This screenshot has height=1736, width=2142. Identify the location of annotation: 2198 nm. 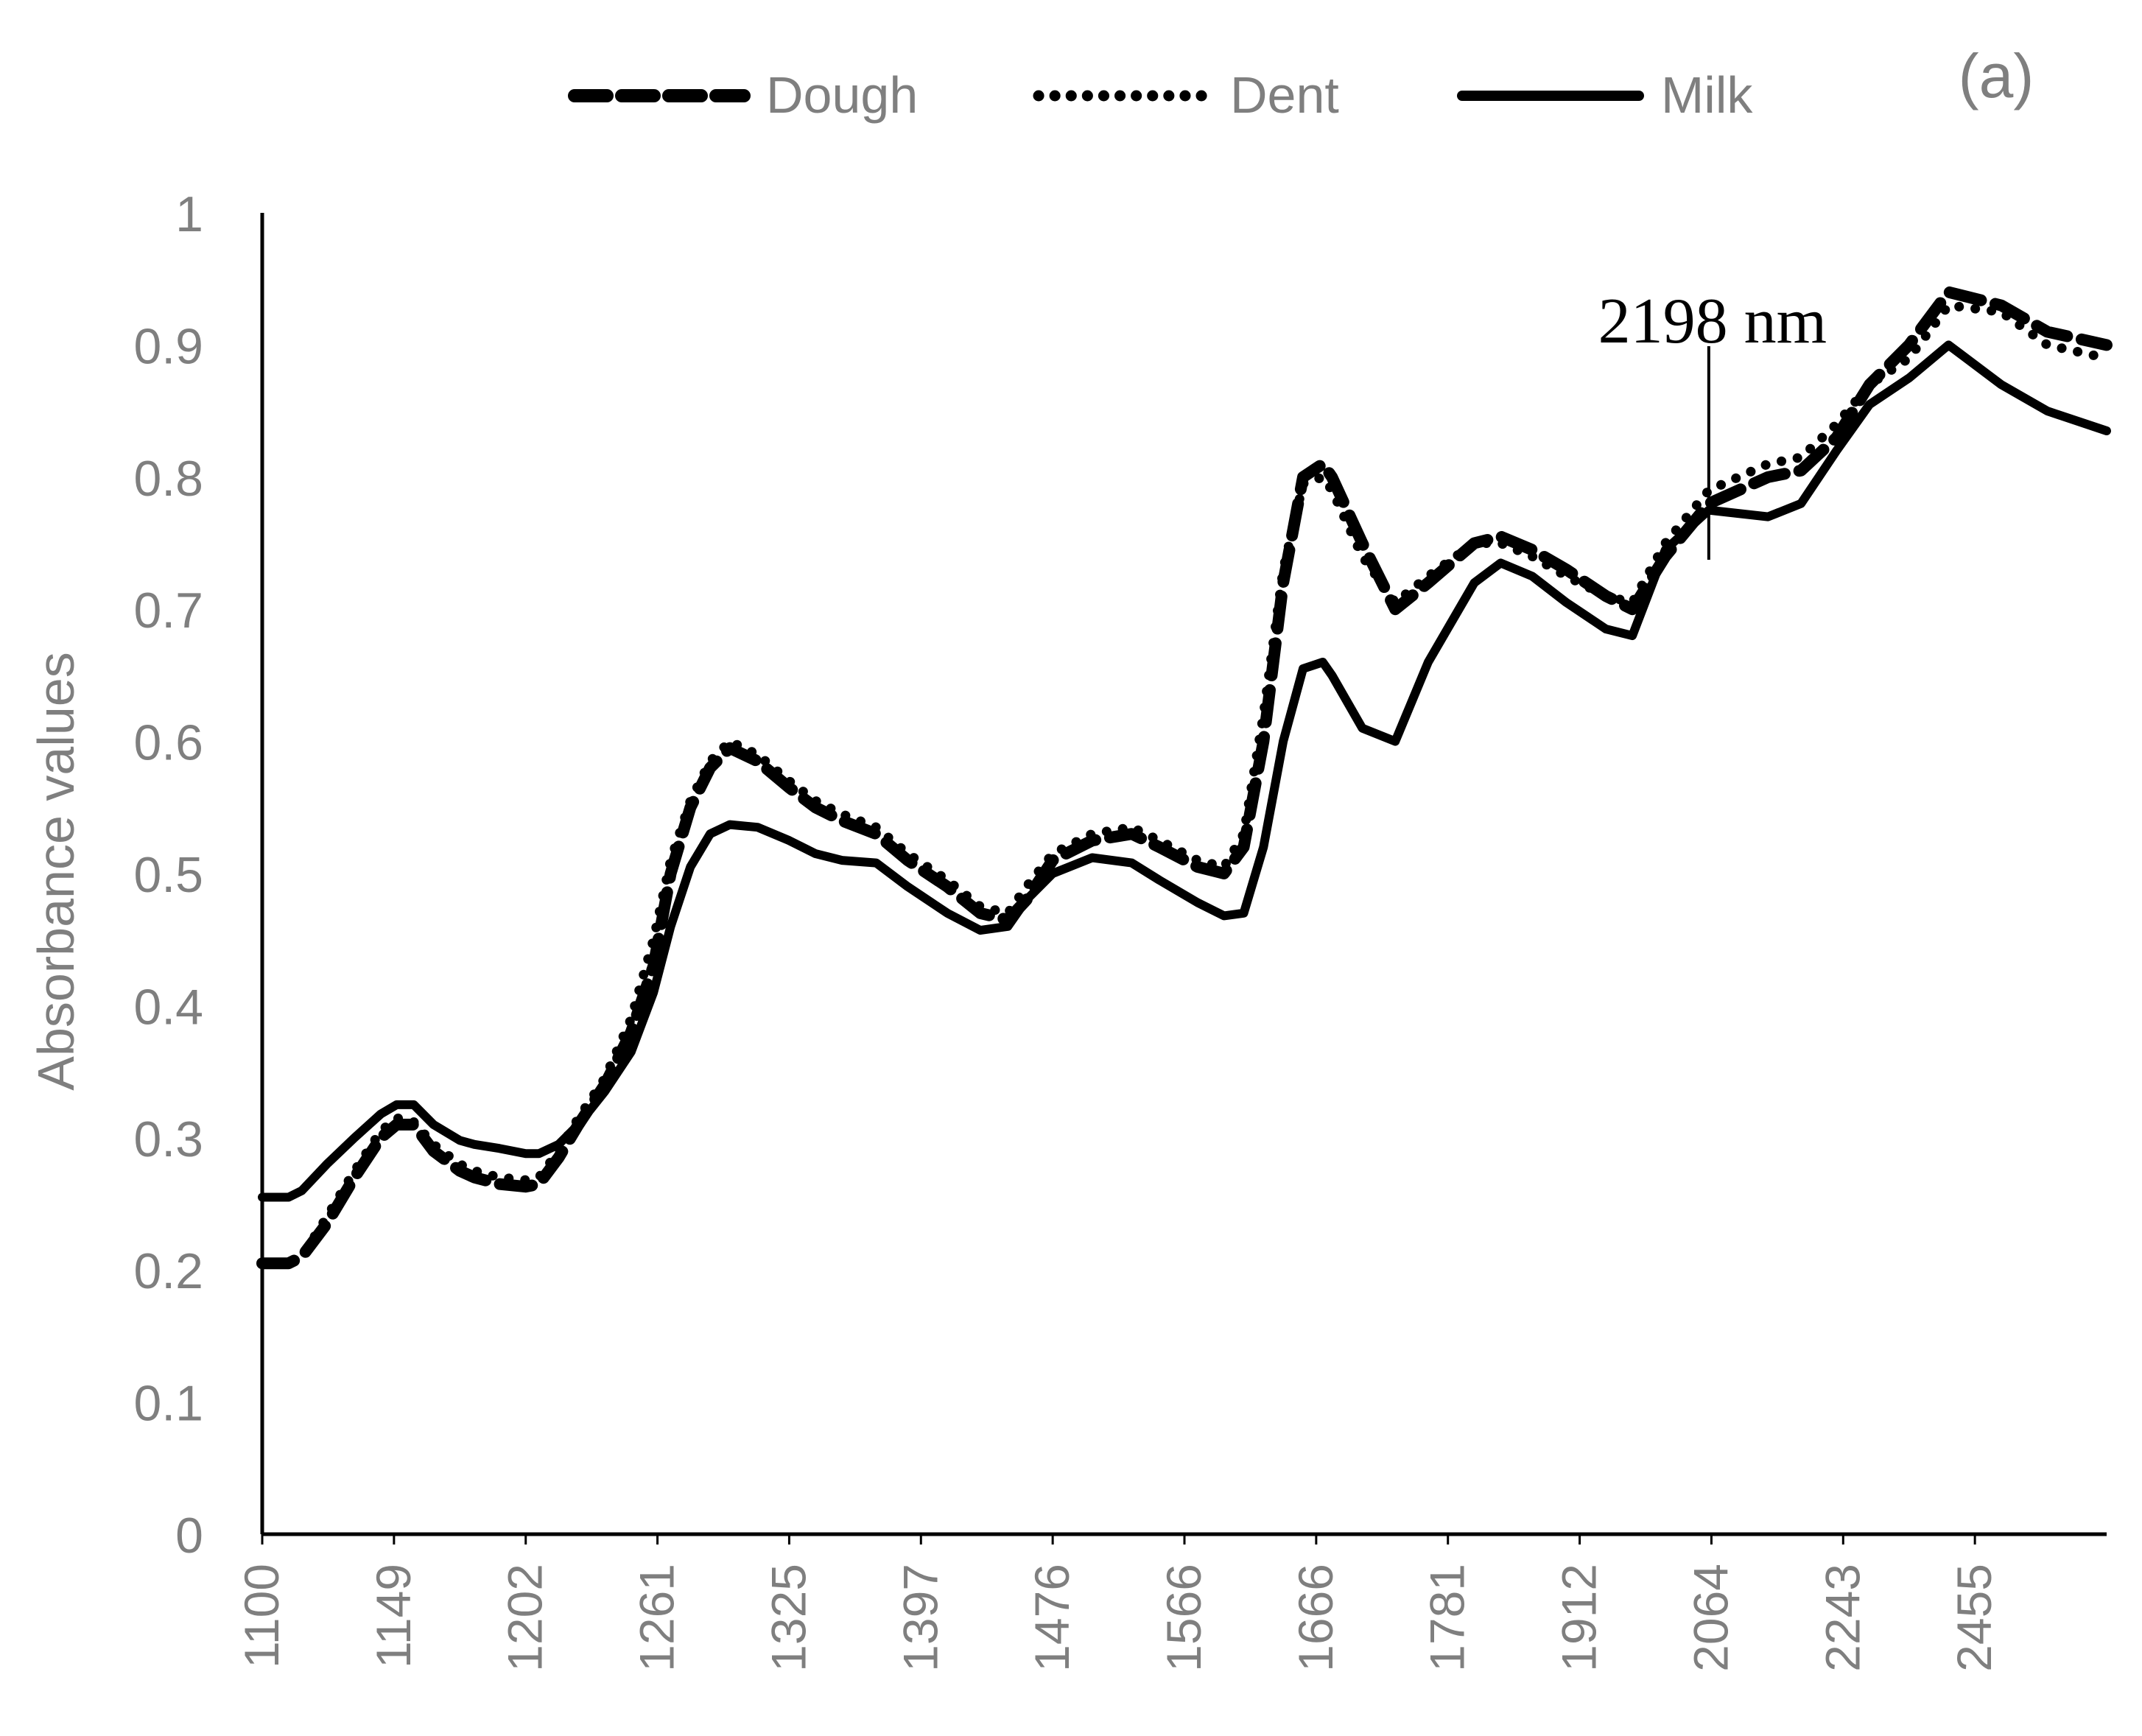
(1712, 423).